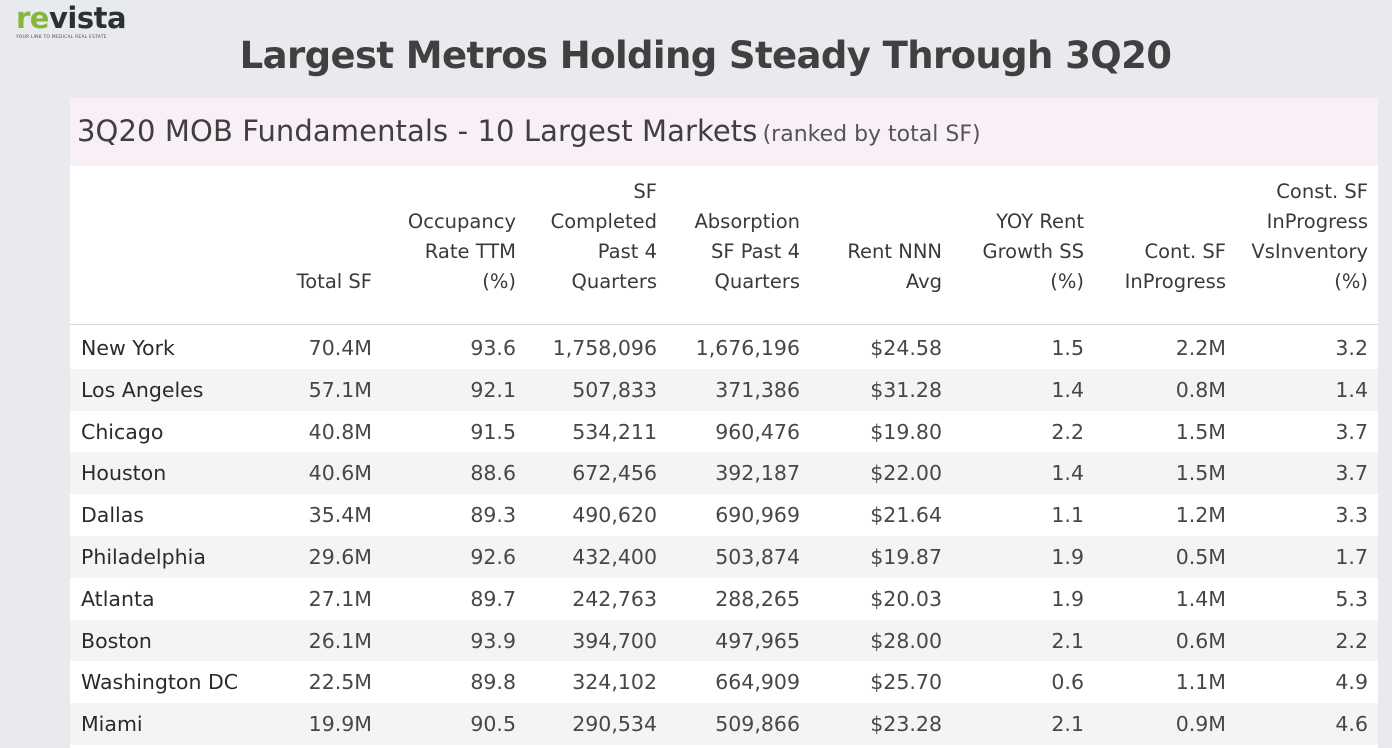 This screenshot has width=1392, height=748. Describe the element at coordinates (894, 266) in the screenshot. I see `column-header-rent-nnn-avg: Rent NNN Avg` at that location.